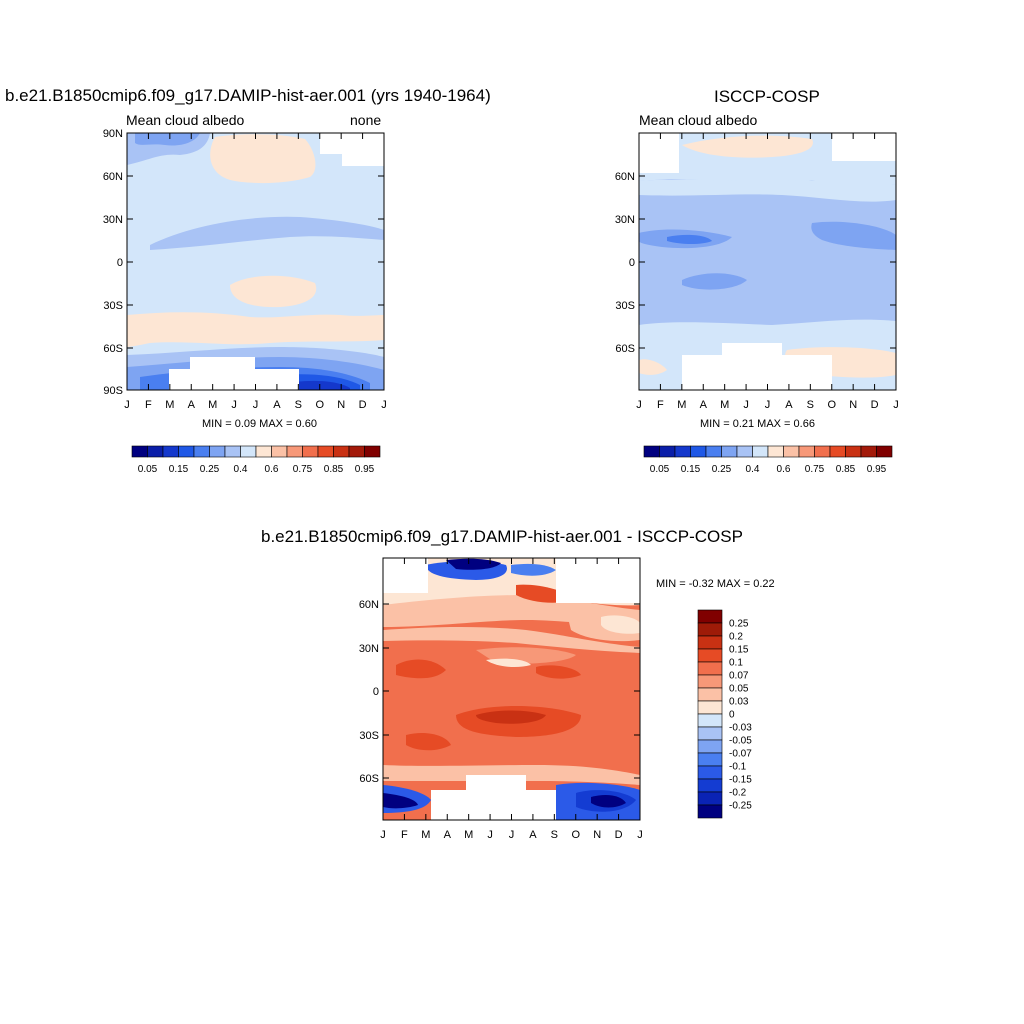  I want to click on colorbar-label: 0, so click(732, 715).